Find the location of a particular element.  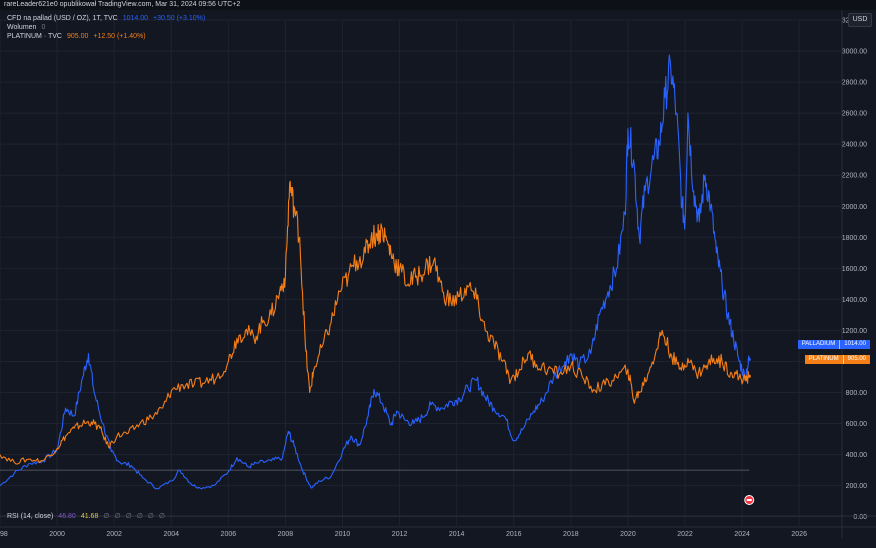

rsi-empty-2: ∅ is located at coordinates (128, 516).